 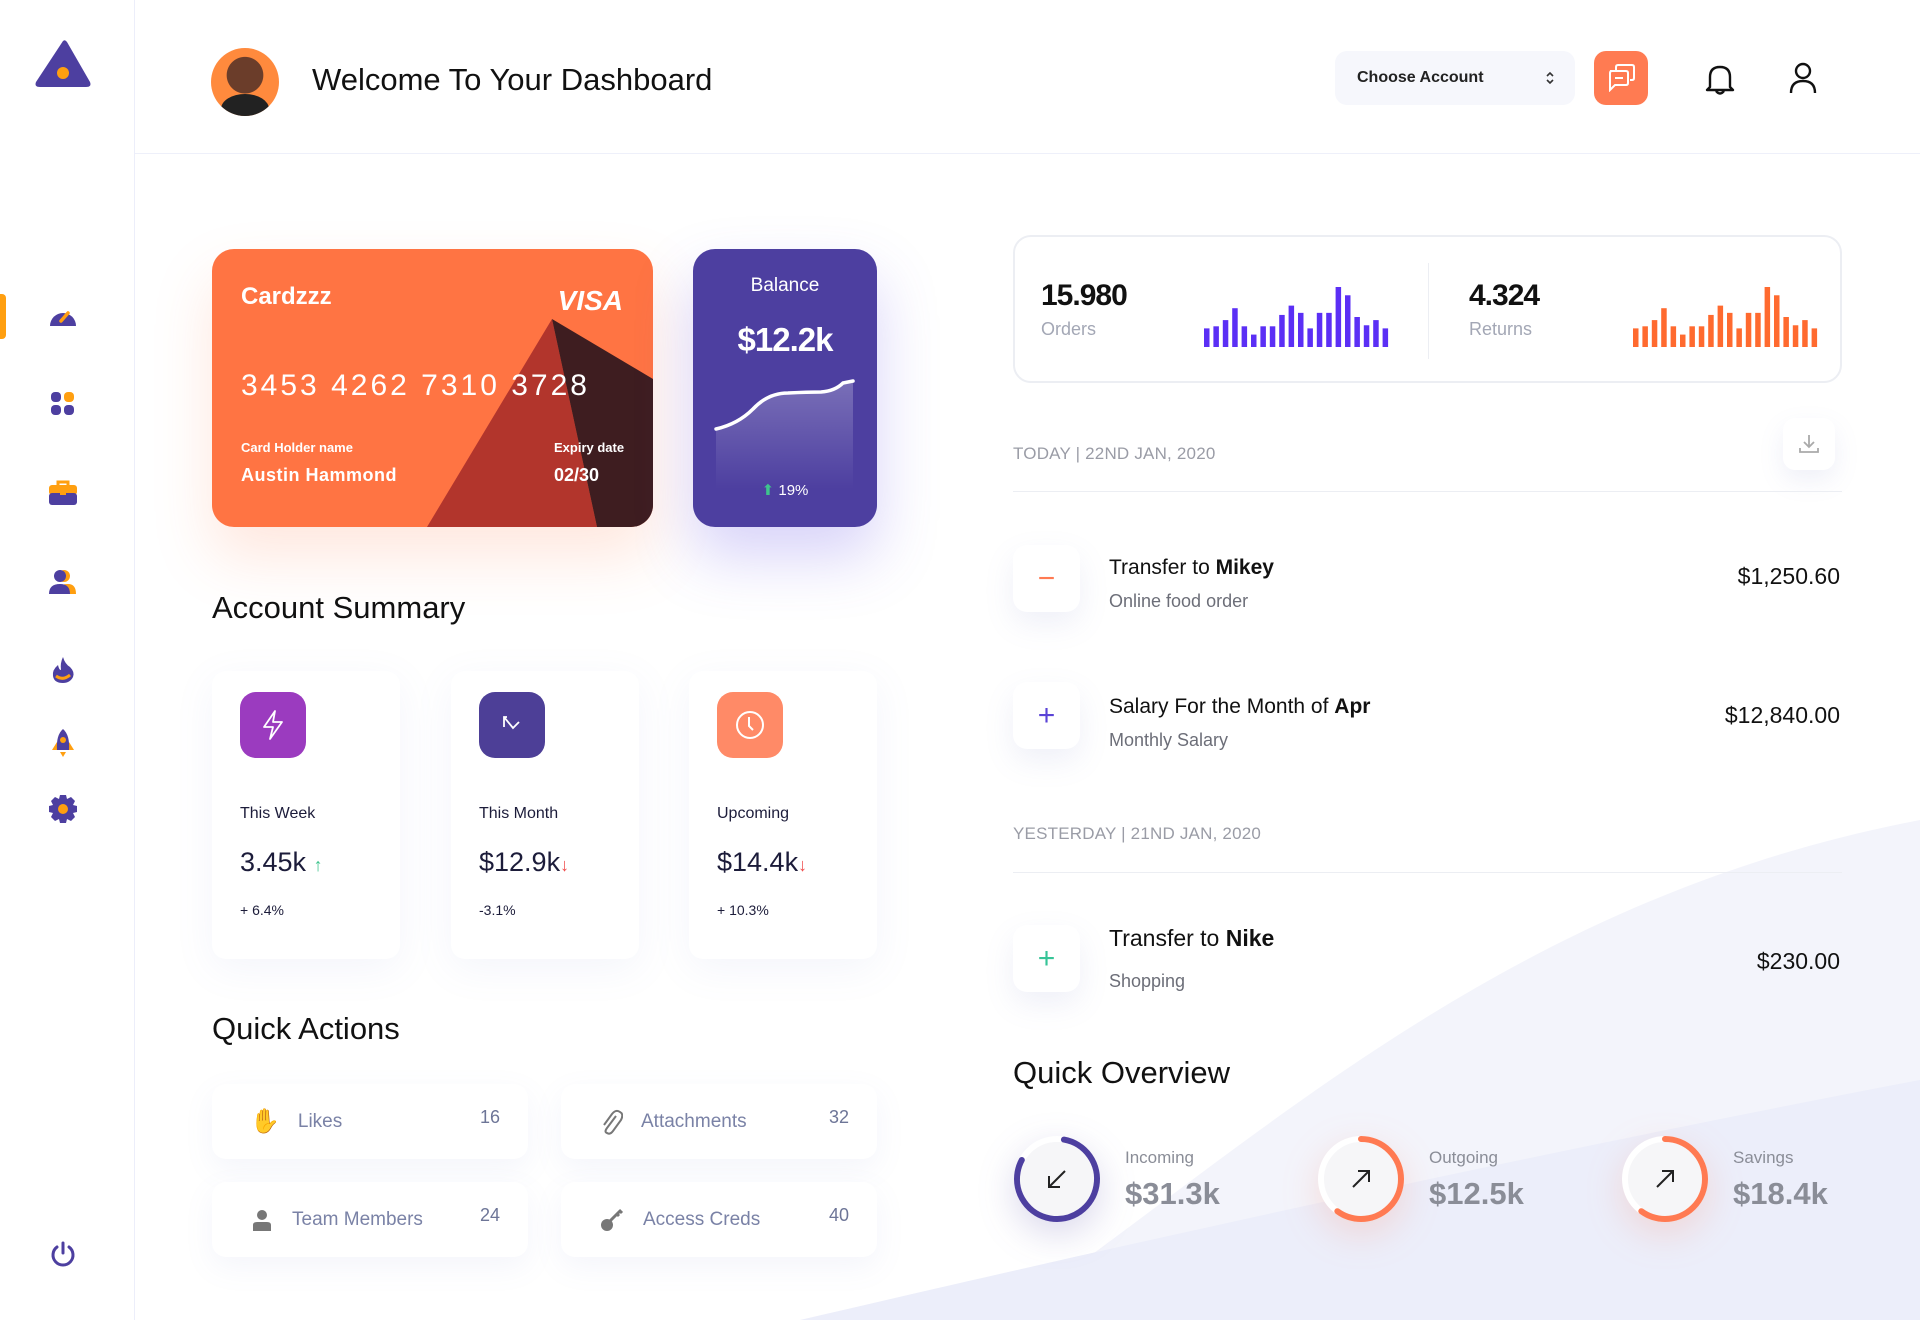 I want to click on transaction-icon-plus: +, so click(x=1046, y=715).